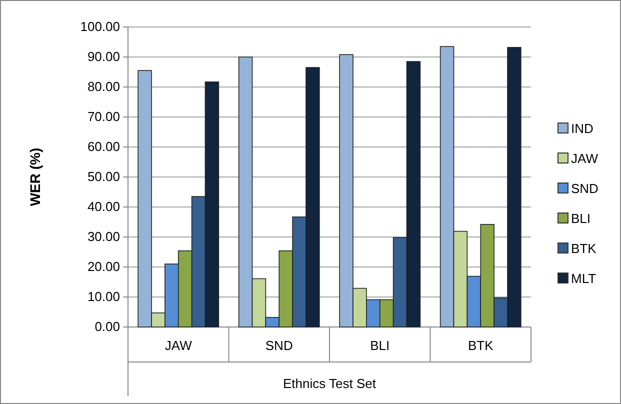  Describe the element at coordinates (103, 86) in the screenshot. I see `y-tick-label: 80.00` at that location.